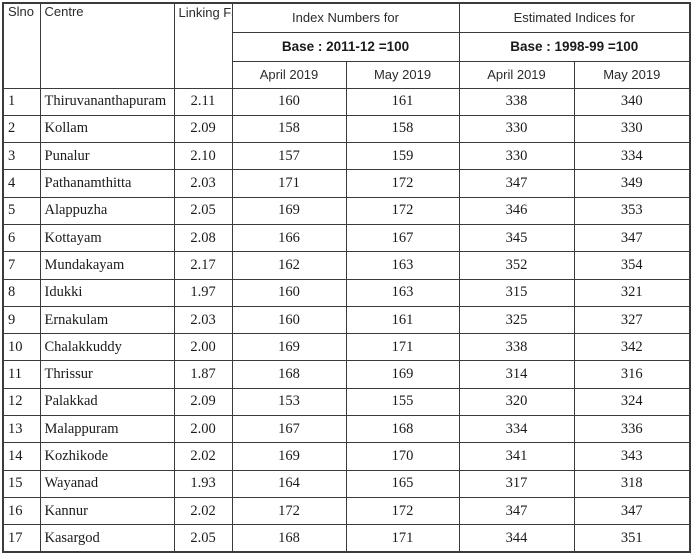 The width and height of the screenshot is (691, 558). I want to click on cell-slno: 4, so click(21, 183).